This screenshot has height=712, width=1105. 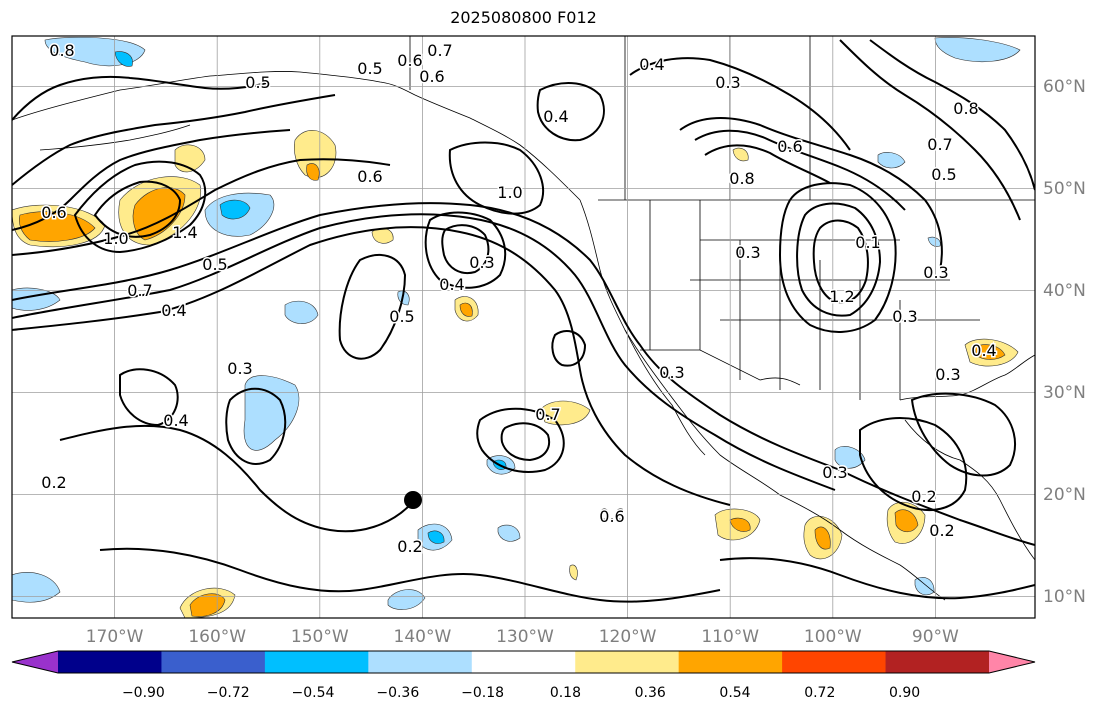 I want to click on low-center-marker, so click(x=413, y=500).